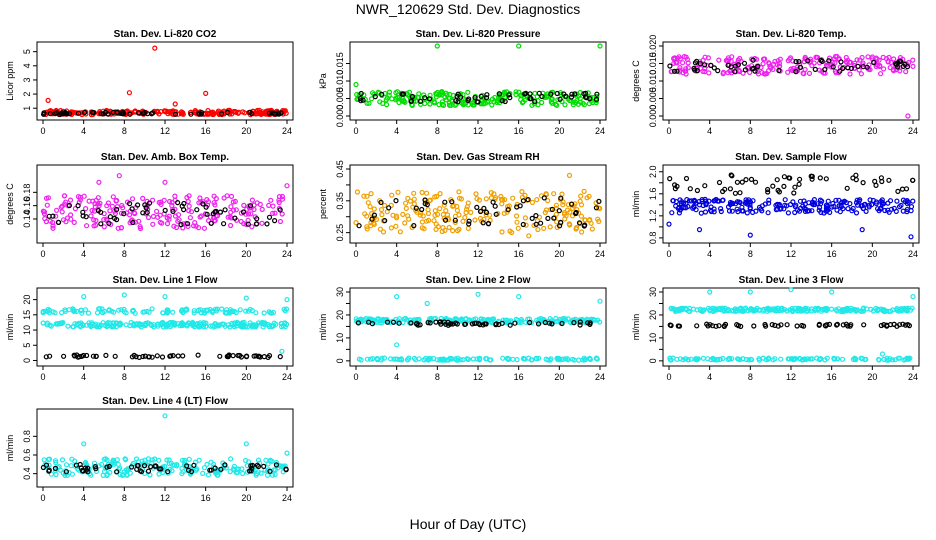  Describe the element at coordinates (653, 46) in the screenshot. I see `y-tick-label: 0.020` at that location.